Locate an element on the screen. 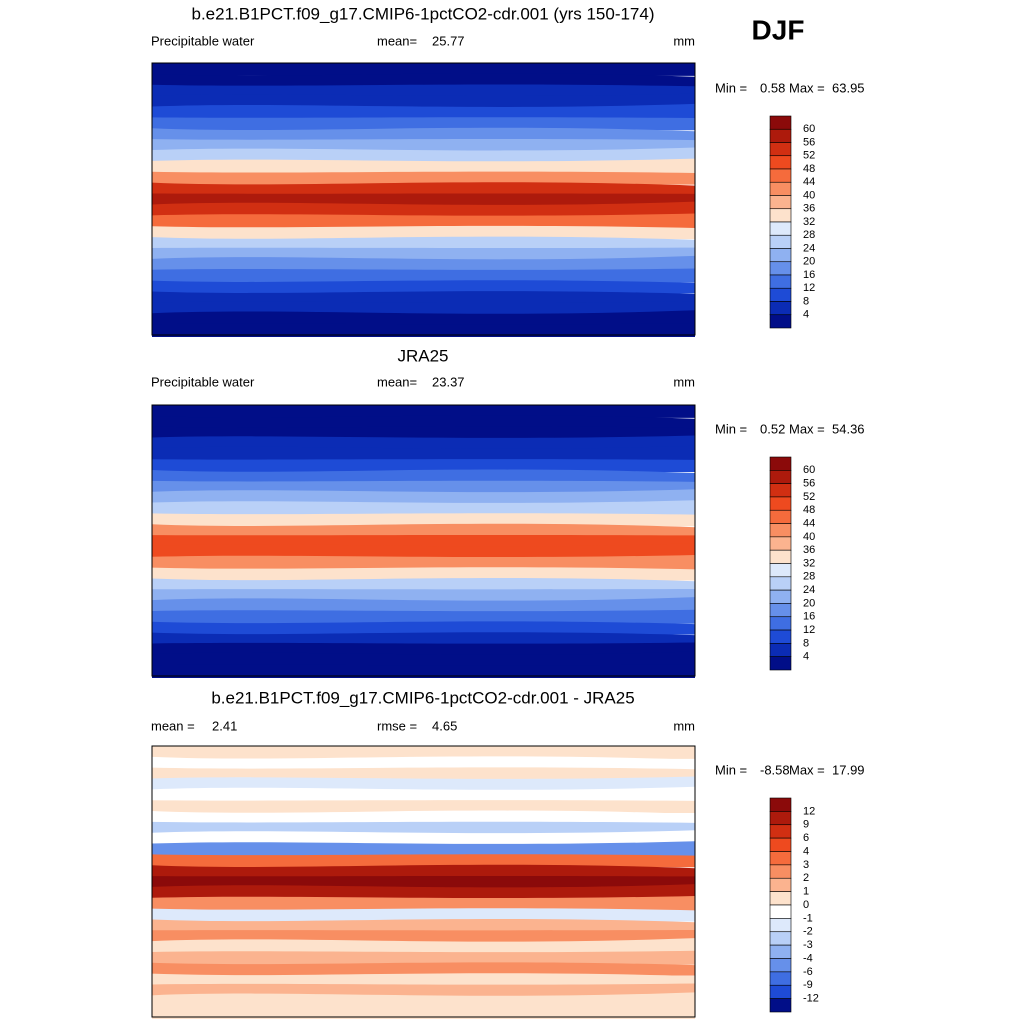  colorbar-label: -12 is located at coordinates (811, 999).